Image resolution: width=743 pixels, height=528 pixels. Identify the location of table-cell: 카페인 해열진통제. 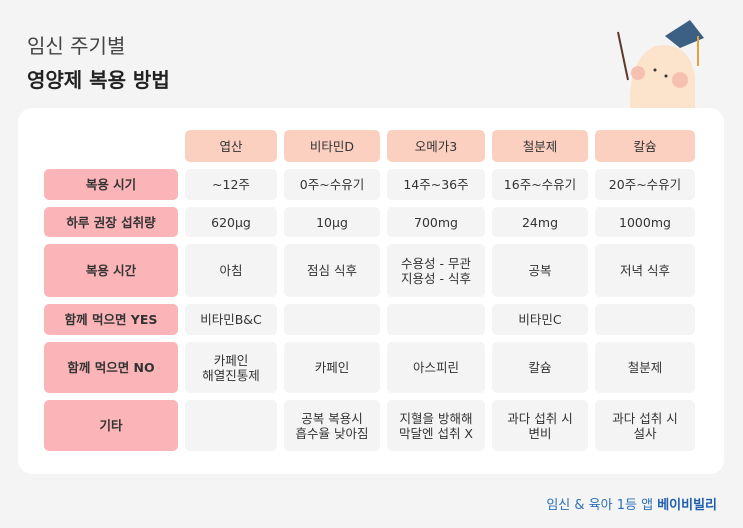
(231, 367).